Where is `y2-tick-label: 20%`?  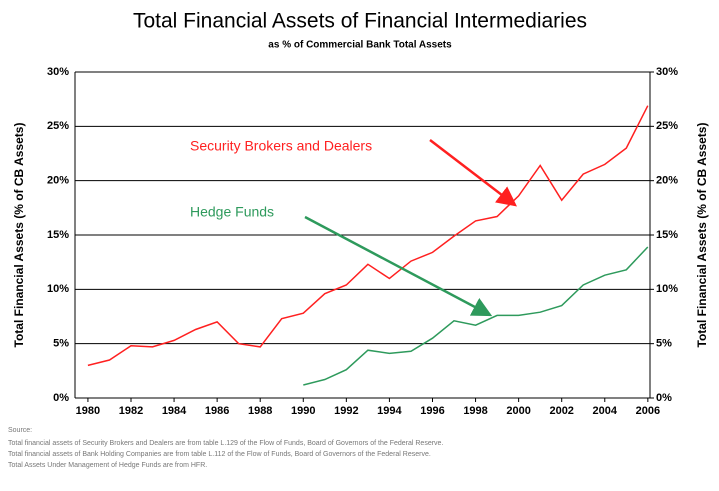 y2-tick-label: 20% is located at coordinates (667, 181).